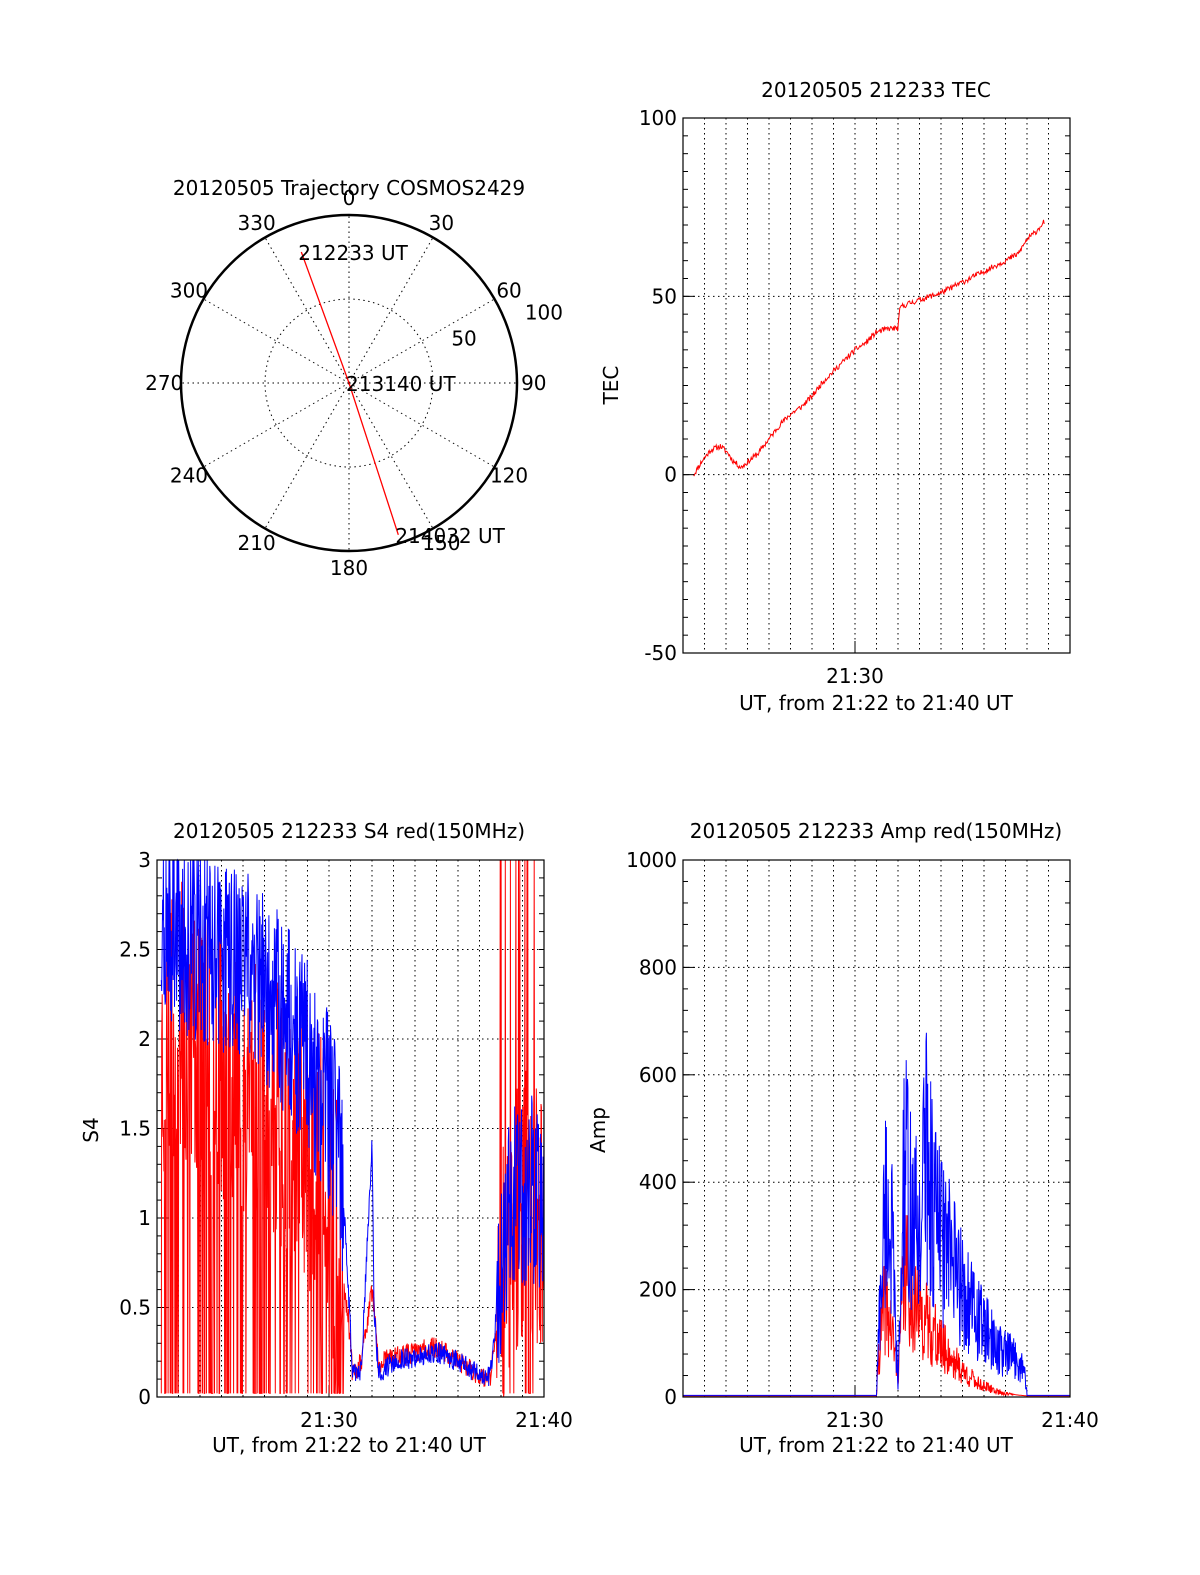 The height and width of the screenshot is (1575, 1200). Describe the element at coordinates (658, 118) in the screenshot. I see `y-tick-label: 100` at that location.